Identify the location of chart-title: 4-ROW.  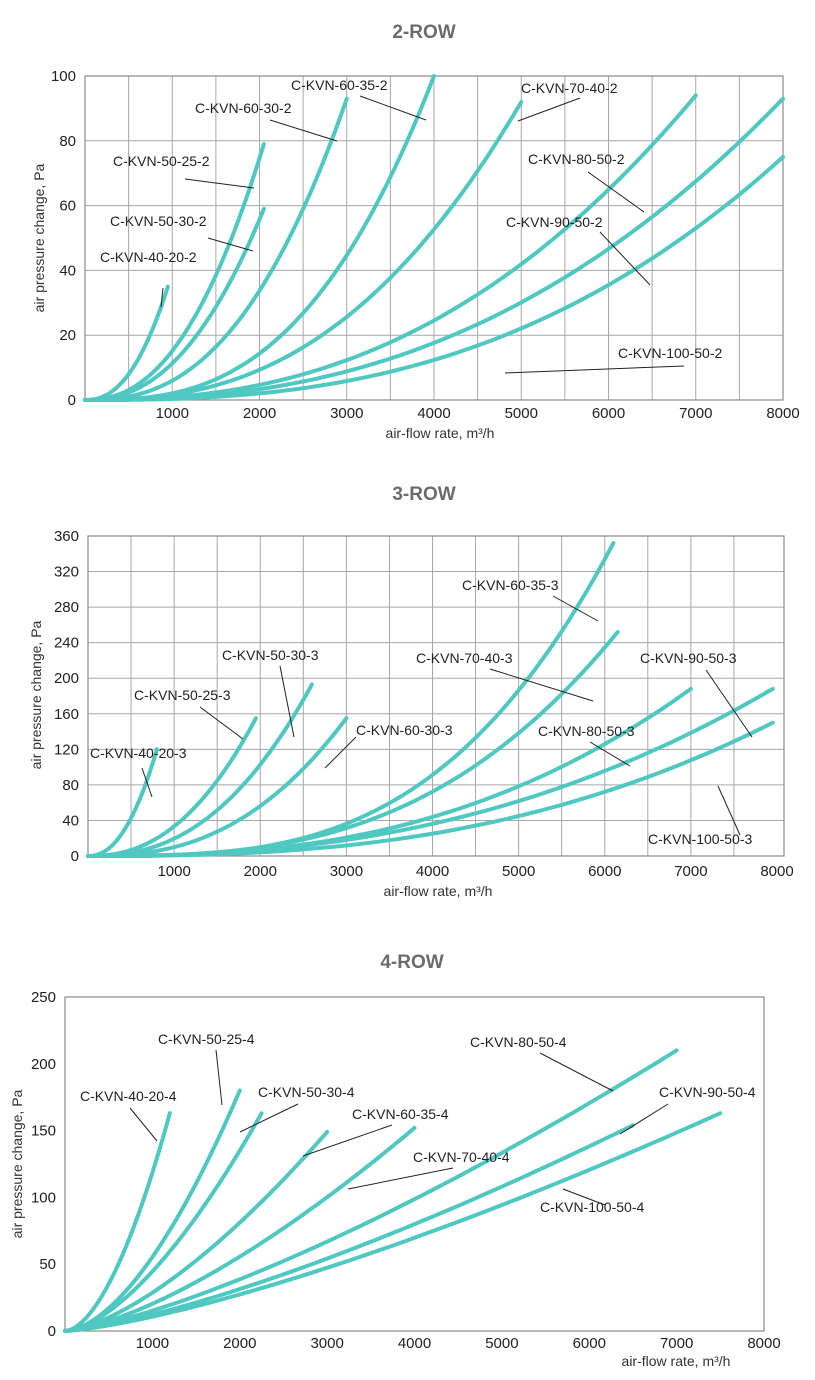
(411, 962).